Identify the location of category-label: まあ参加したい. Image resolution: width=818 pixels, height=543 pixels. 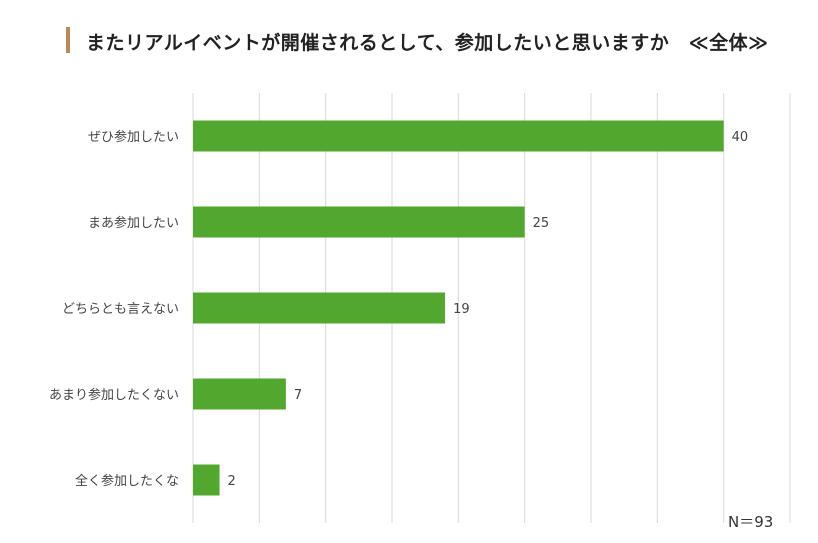
(133, 223).